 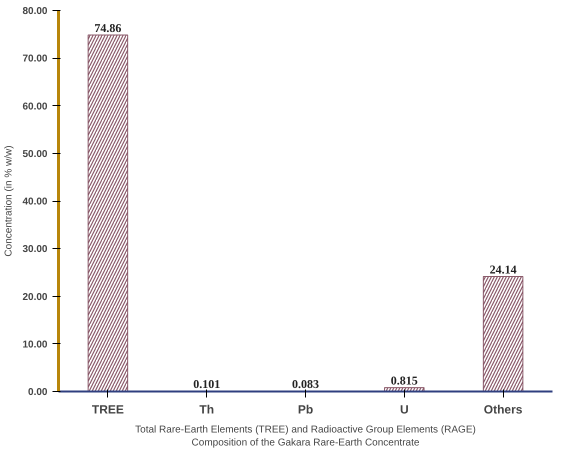 I want to click on y-axis-title: Concentration (in % w/w), so click(x=8, y=201).